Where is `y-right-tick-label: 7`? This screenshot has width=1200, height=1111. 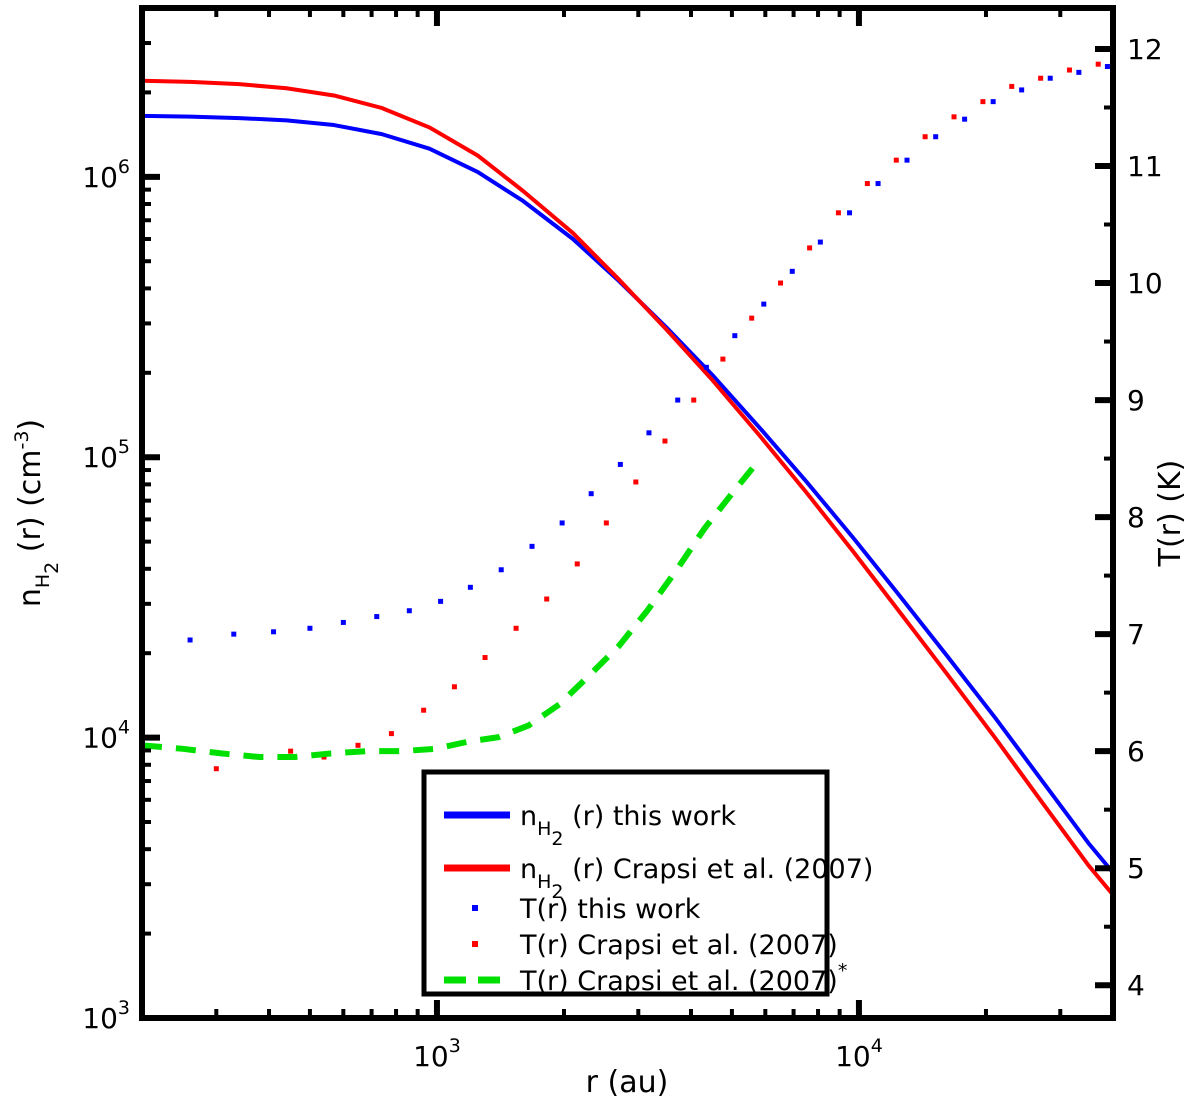
y-right-tick-label: 7 is located at coordinates (1136, 634).